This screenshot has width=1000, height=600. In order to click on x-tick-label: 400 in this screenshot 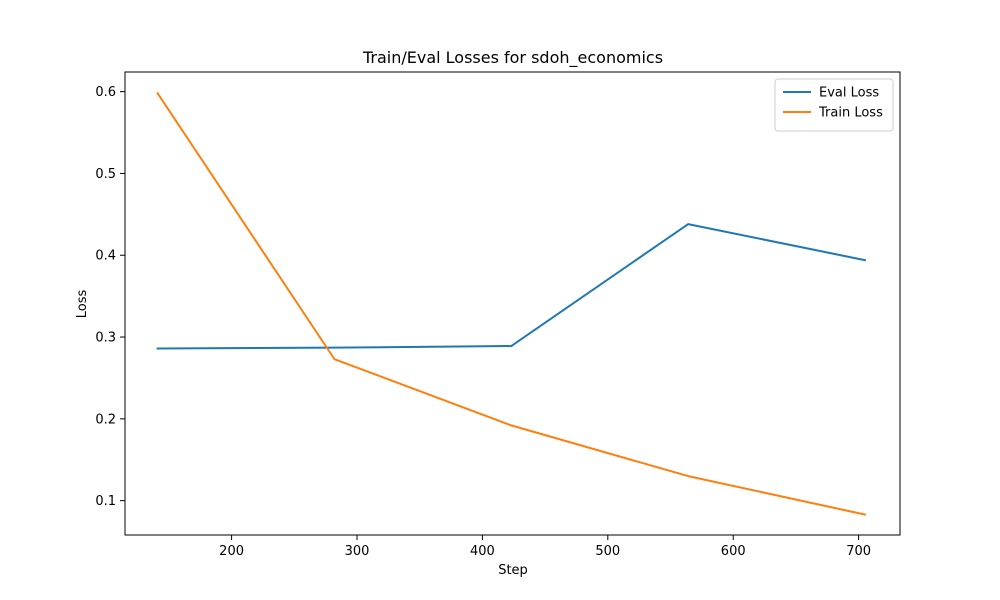, I will do `click(482, 551)`.